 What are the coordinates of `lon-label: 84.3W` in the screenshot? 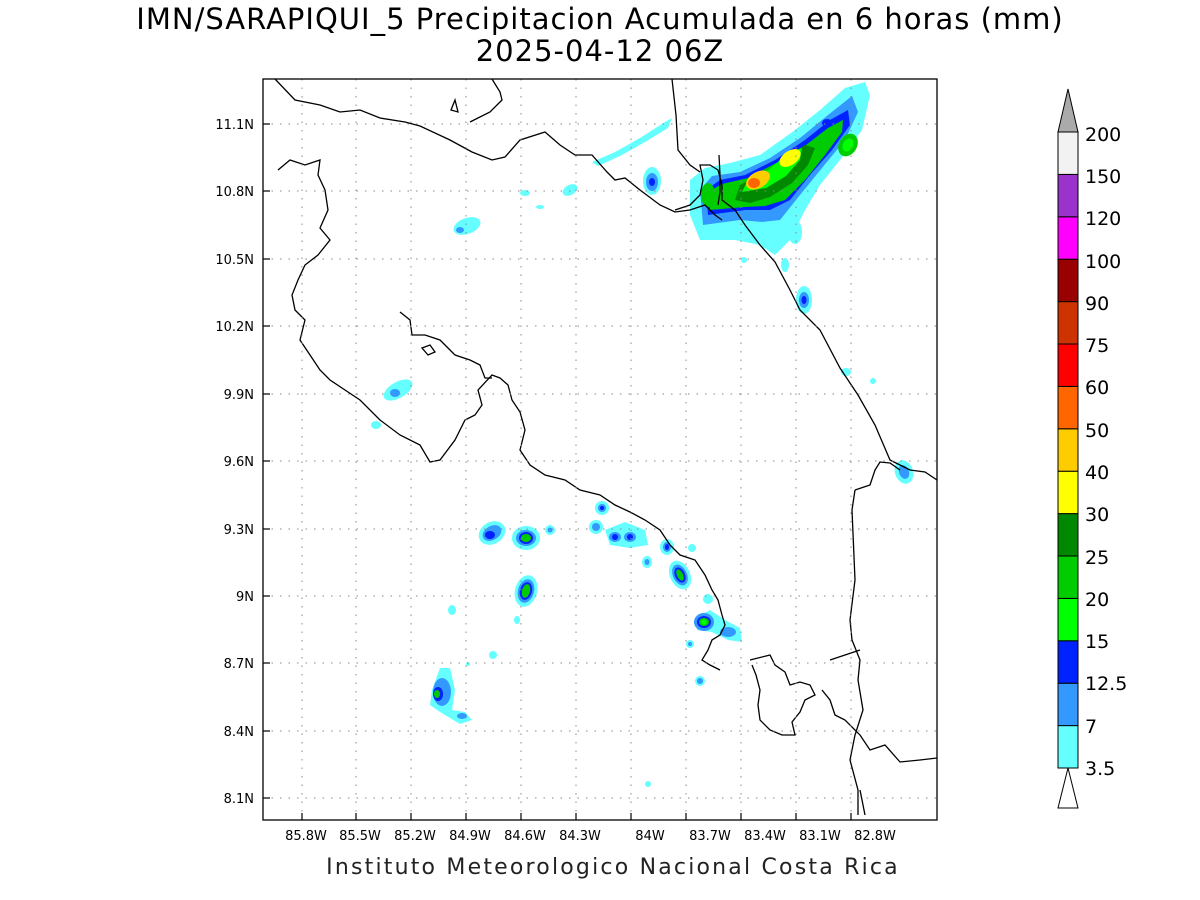 It's located at (580, 836).